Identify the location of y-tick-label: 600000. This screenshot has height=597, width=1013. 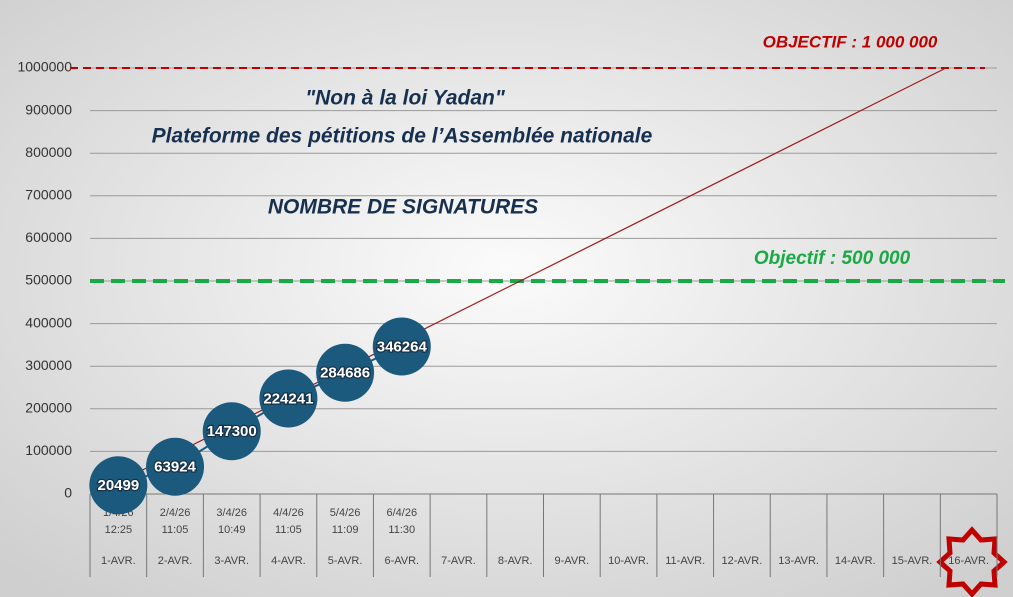
(48, 237).